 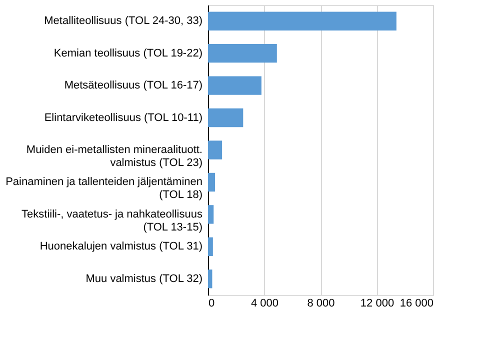 What do you see at coordinates (377, 304) in the screenshot?
I see `x-tick-label: 12 000` at bounding box center [377, 304].